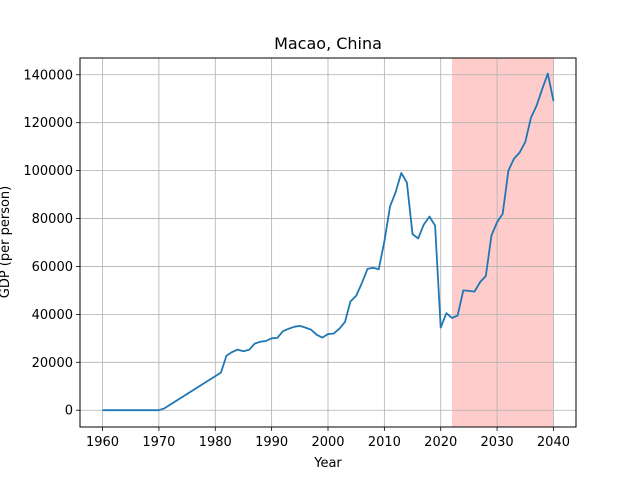 The image size is (640, 480). Describe the element at coordinates (102, 442) in the screenshot. I see `x-tick-label: 1960` at that location.